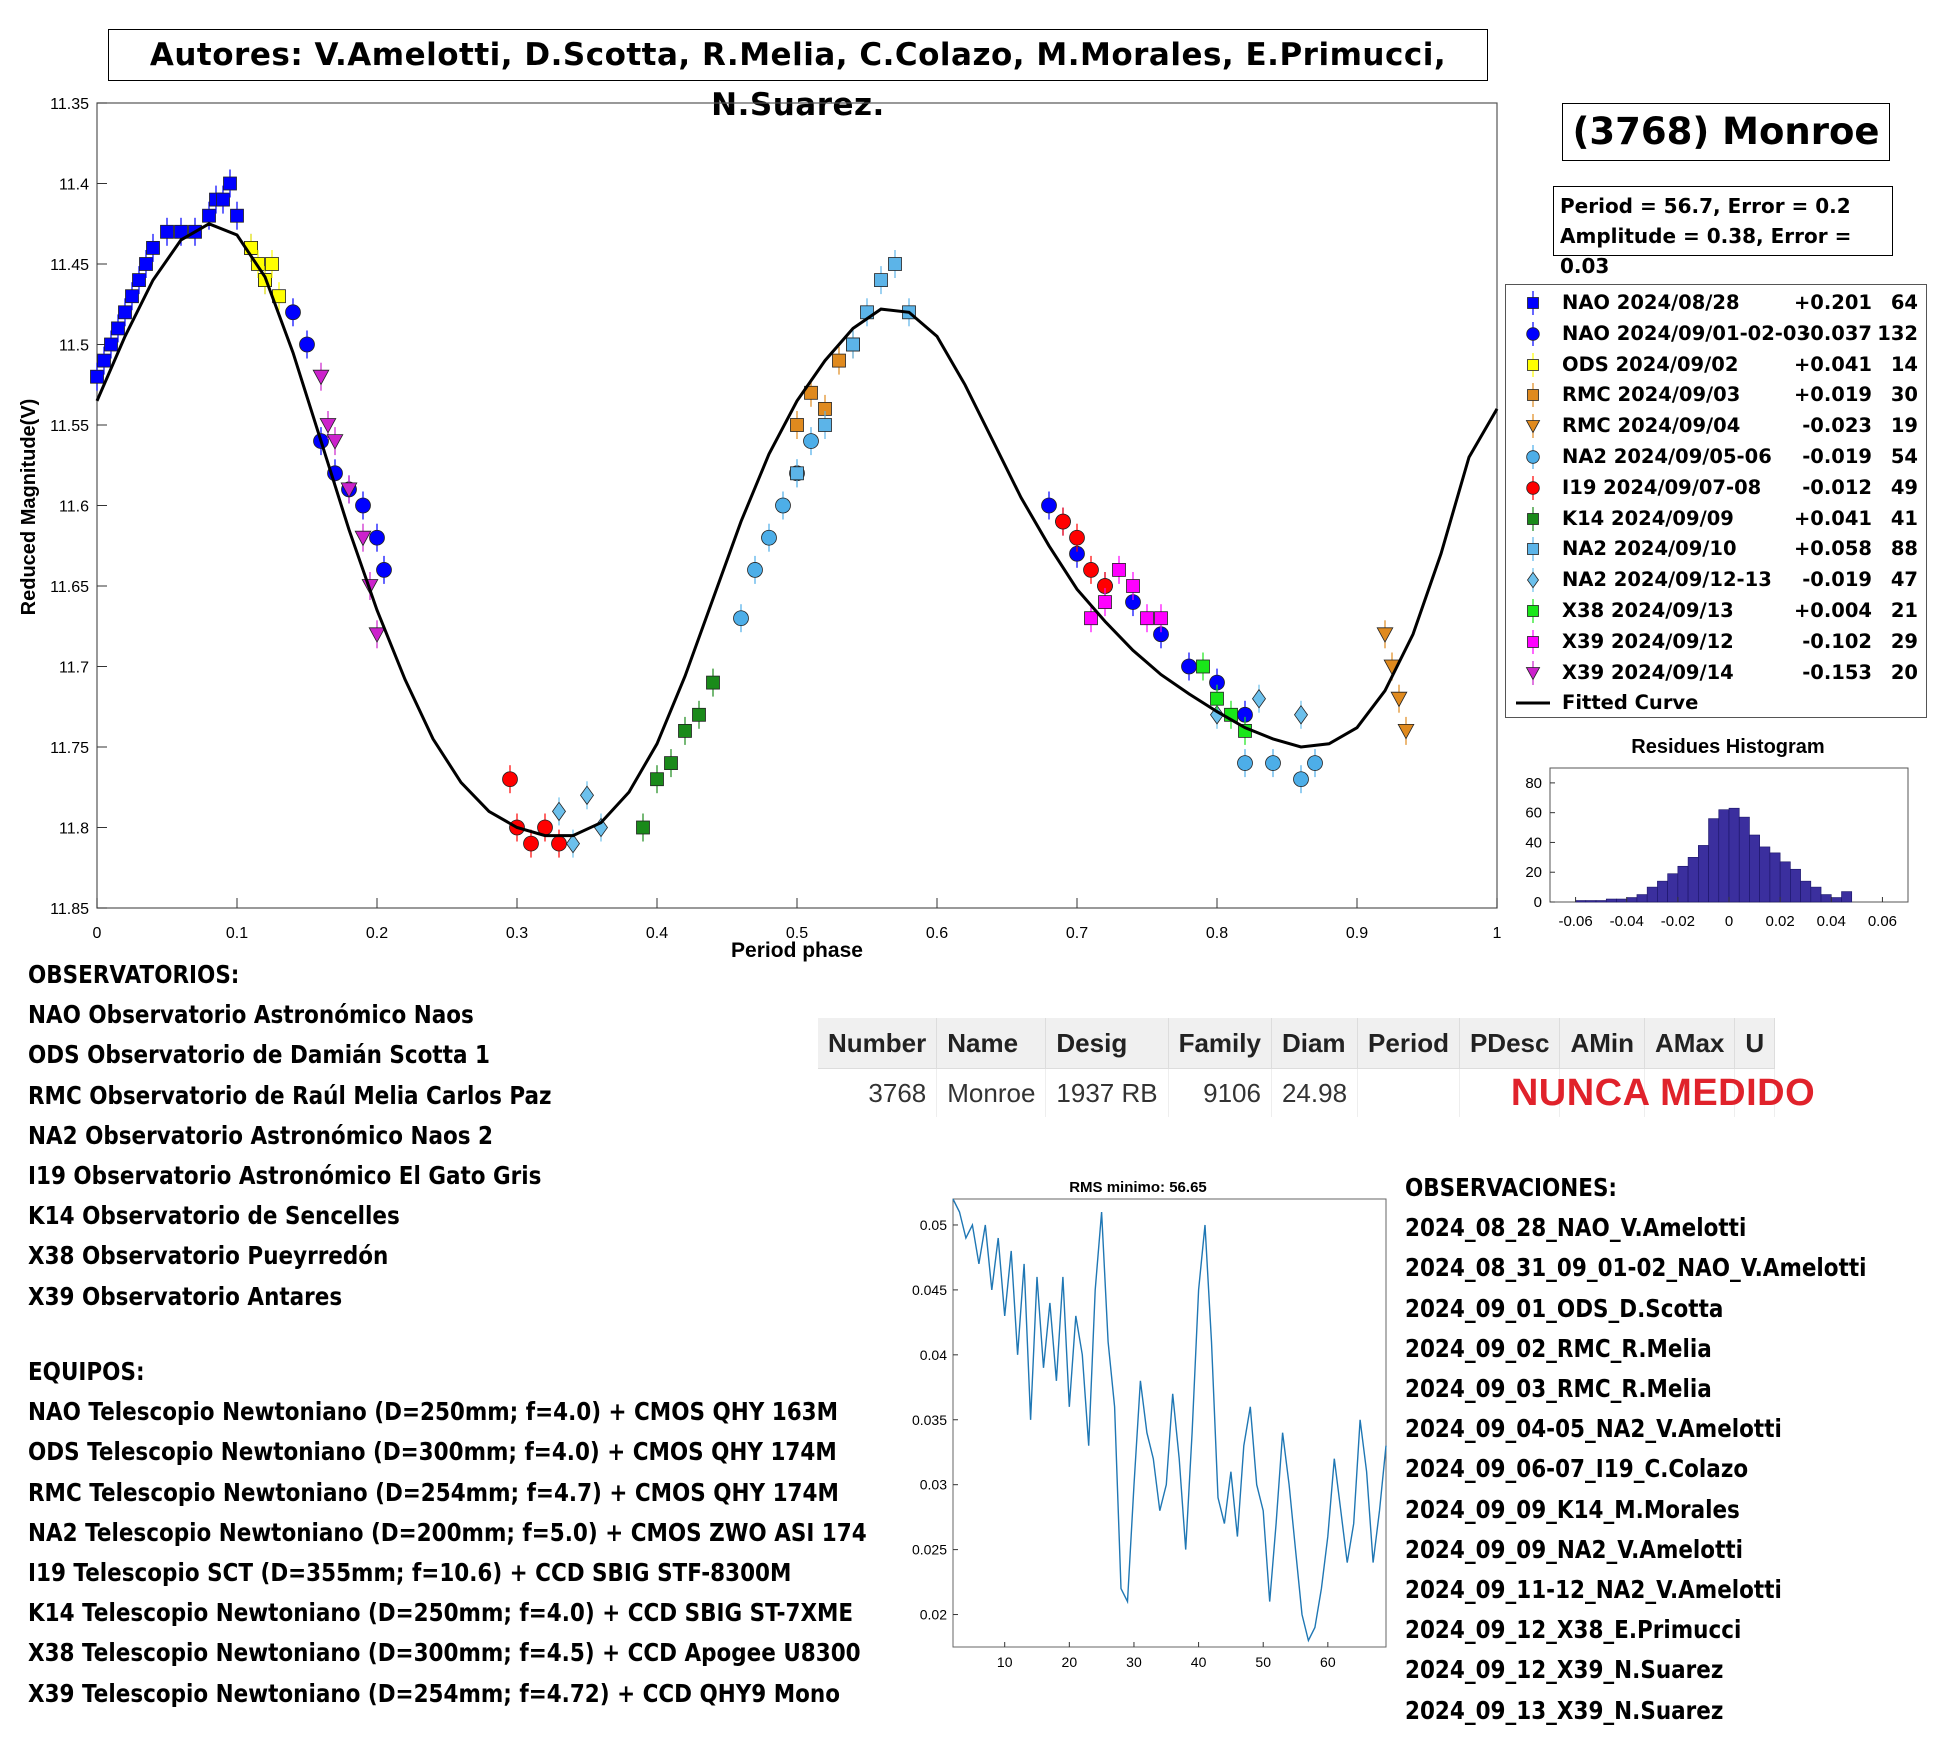 Image resolution: width=1953 pixels, height=1749 pixels. What do you see at coordinates (1533, 872) in the screenshot?
I see `hist-y-tick-label: 20` at bounding box center [1533, 872].